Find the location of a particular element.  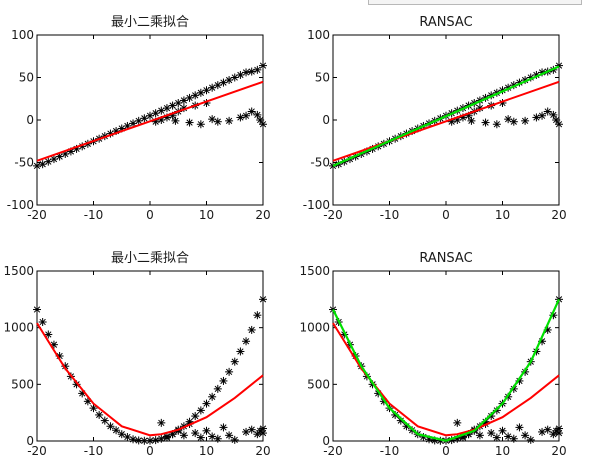

ransac-fit-line is located at coordinates (446, 116).